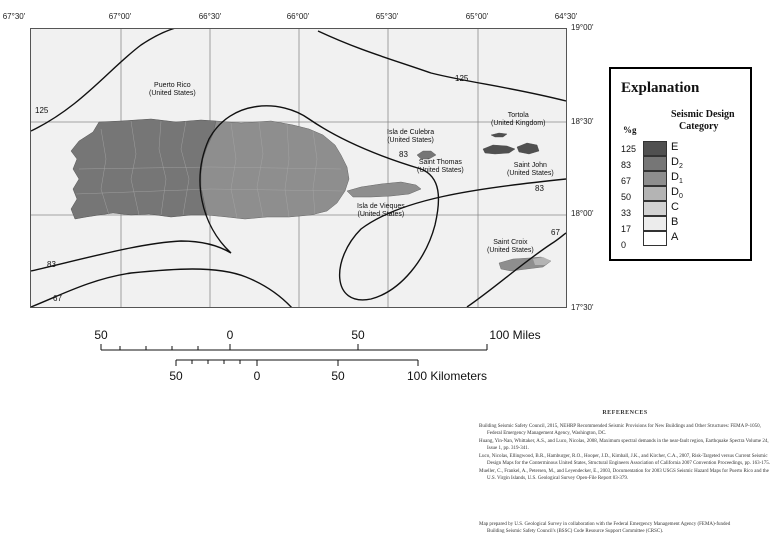 This screenshot has height=555, width=779. I want to click on place-culebra: Isla de Culebra (United States), so click(411, 136).